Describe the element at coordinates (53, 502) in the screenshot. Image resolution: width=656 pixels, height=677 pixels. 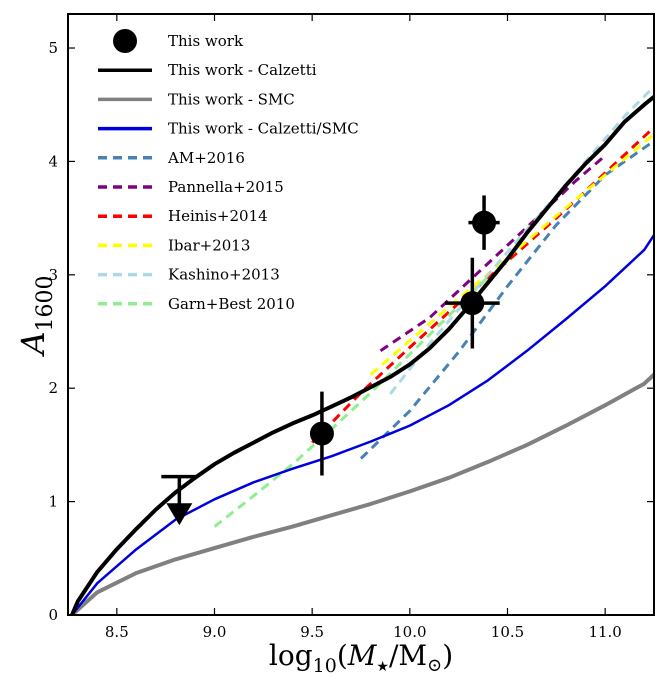
I see `y-tick-label-1: 1` at that location.